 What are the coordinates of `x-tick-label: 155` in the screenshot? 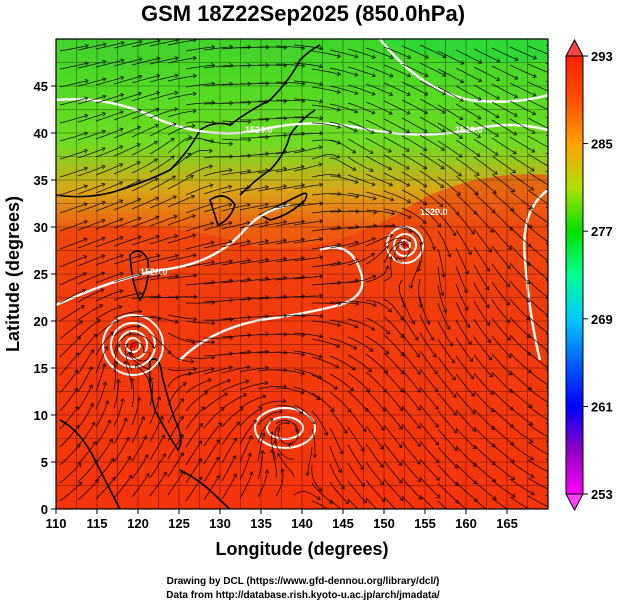 It's located at (425, 523).